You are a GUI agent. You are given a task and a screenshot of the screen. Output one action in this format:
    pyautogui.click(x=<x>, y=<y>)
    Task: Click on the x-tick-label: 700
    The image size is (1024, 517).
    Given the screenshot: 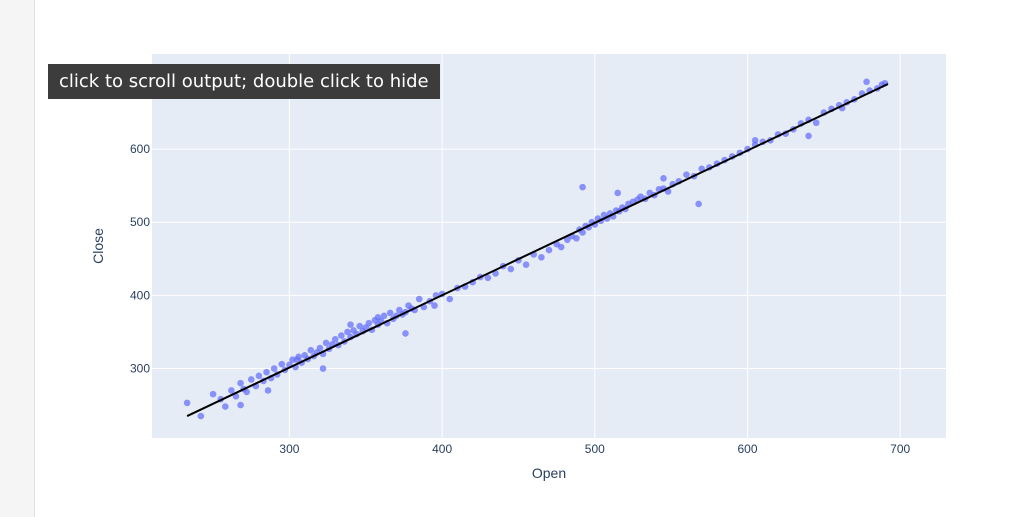 What is the action you would take?
    pyautogui.click(x=900, y=449)
    